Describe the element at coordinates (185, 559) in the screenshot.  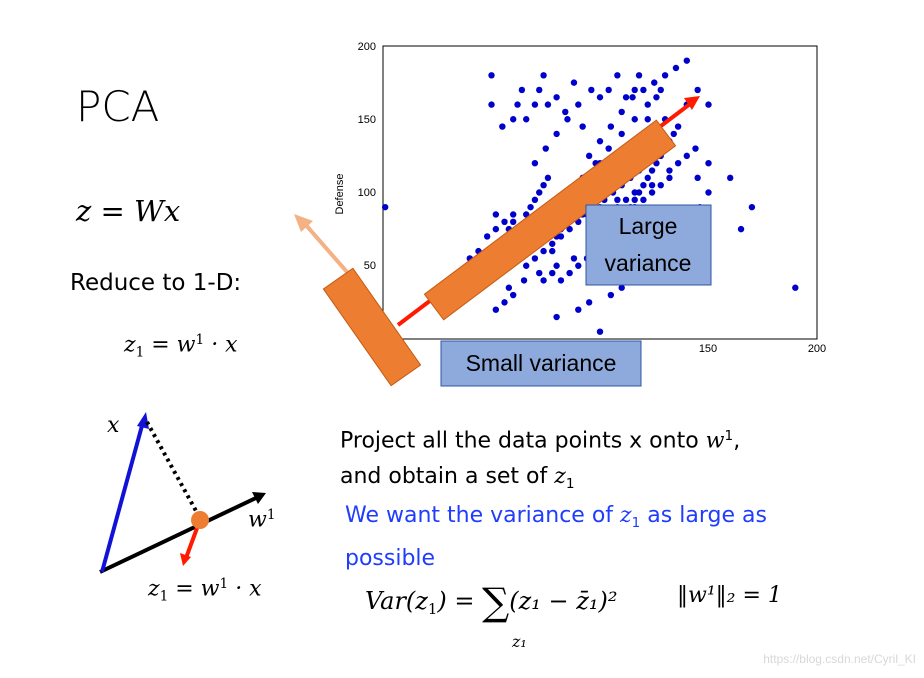
I see `z1-arrowhead` at that location.